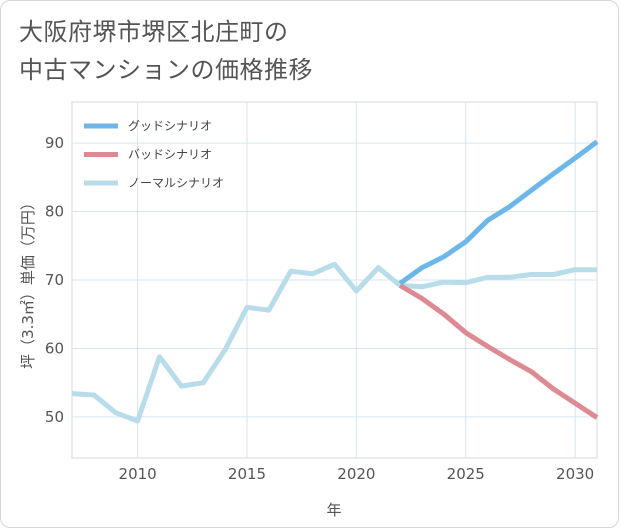 The width and height of the screenshot is (621, 530). What do you see at coordinates (54, 417) in the screenshot?
I see `y-tick-label: 50` at bounding box center [54, 417].